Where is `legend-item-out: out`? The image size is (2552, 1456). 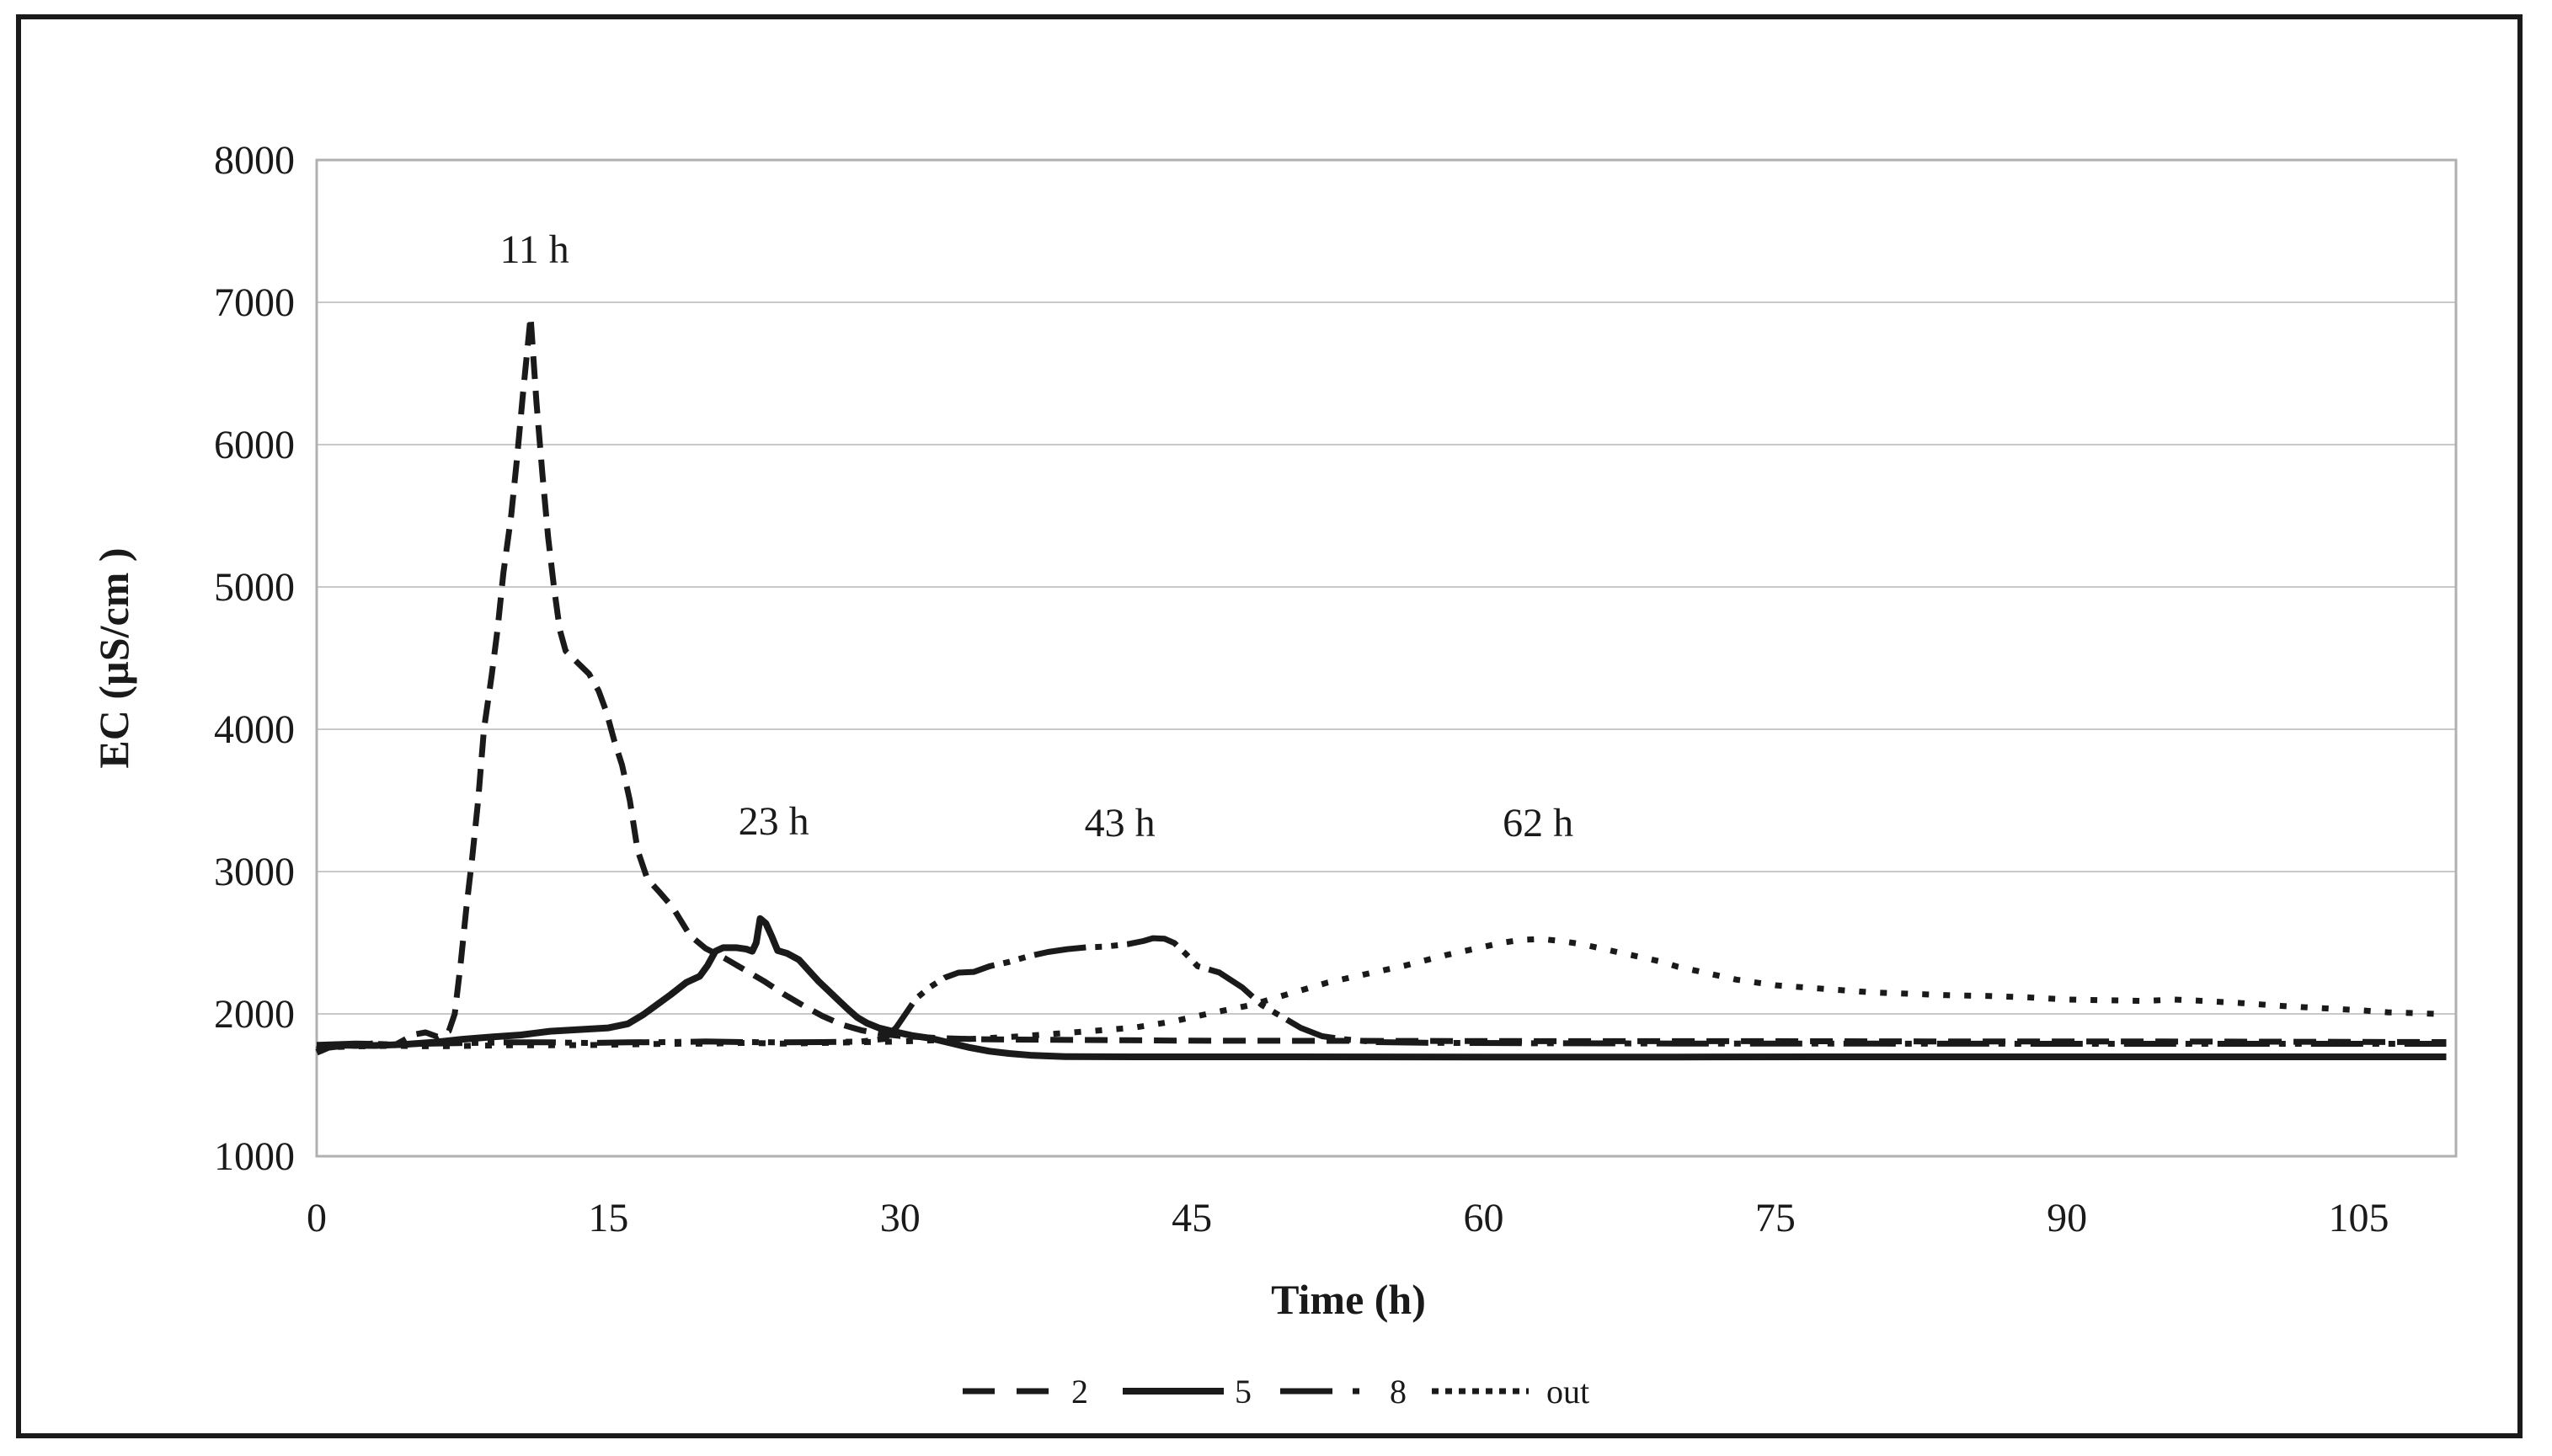
legend-item-out: out is located at coordinates (1510, 1392).